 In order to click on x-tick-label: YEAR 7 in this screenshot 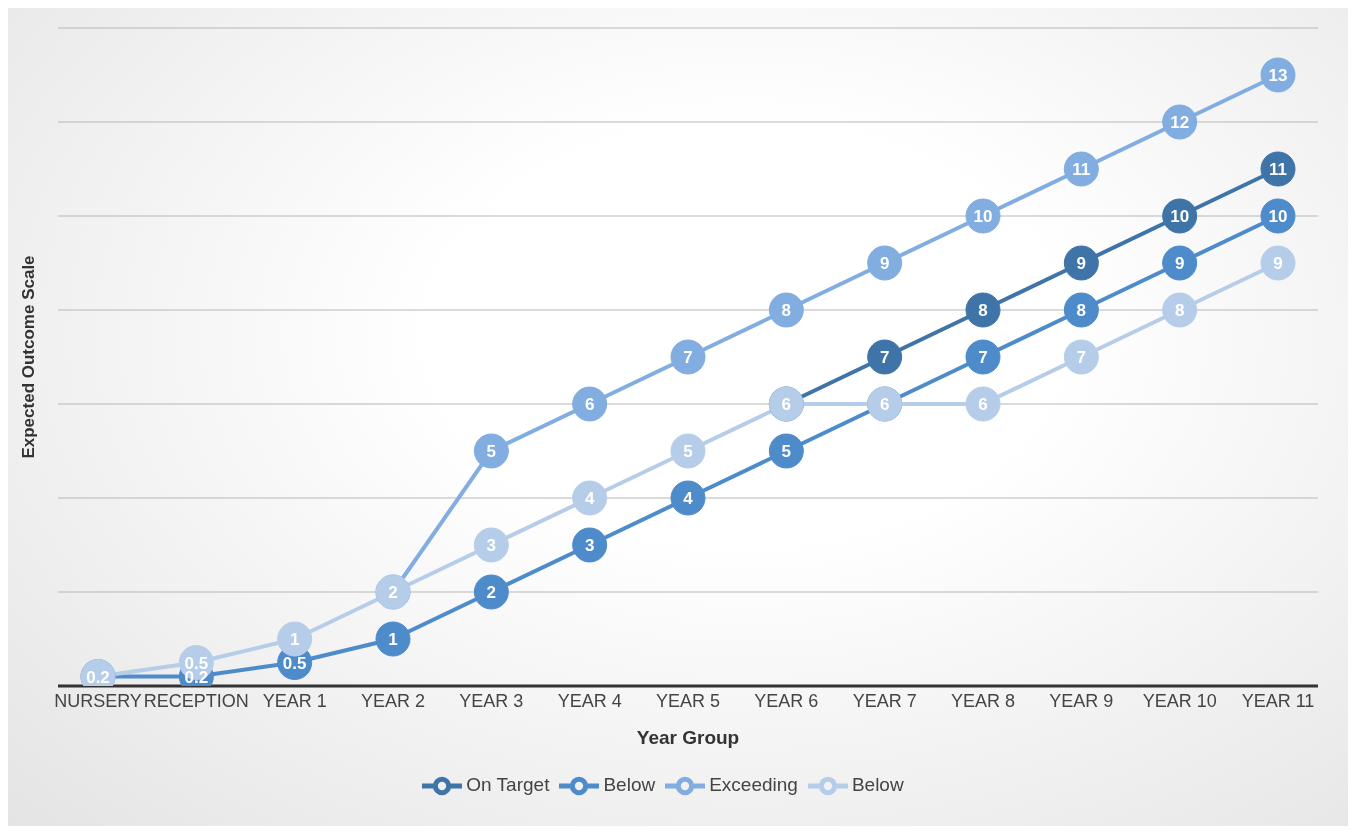, I will do `click(884, 700)`.